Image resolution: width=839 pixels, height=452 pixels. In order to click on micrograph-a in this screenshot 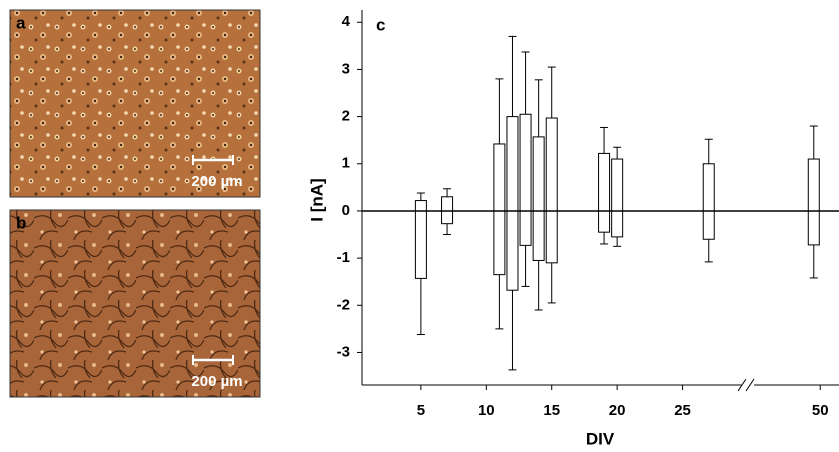, I will do `click(135, 103)`.